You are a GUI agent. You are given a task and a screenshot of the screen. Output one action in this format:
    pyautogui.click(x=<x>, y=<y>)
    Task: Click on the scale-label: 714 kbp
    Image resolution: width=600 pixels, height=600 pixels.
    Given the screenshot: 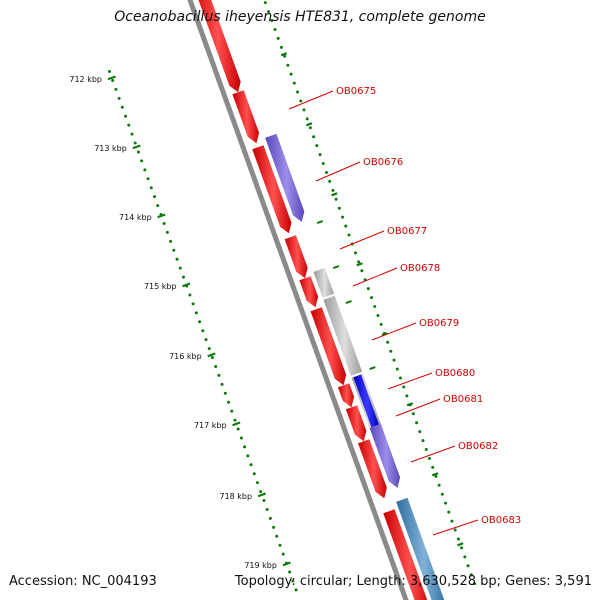 What is the action you would take?
    pyautogui.click(x=135, y=217)
    